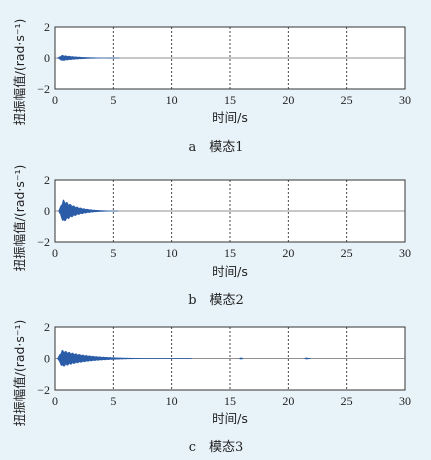 This screenshot has height=460, width=431. I want to click on panel-caption: c 模态3, so click(216, 447).